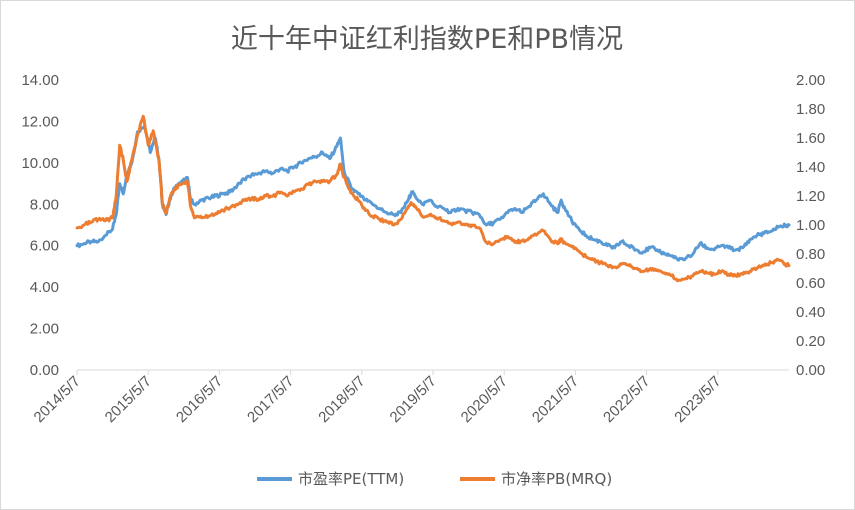 The image size is (855, 510). What do you see at coordinates (40, 80) in the screenshot?
I see `left-y-tick-label: 14.00` at bounding box center [40, 80].